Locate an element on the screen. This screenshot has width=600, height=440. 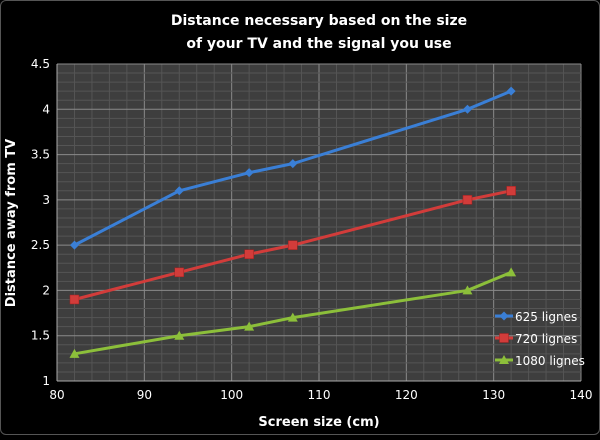
x-axis-label: Screen size (cm) is located at coordinates (318, 422).